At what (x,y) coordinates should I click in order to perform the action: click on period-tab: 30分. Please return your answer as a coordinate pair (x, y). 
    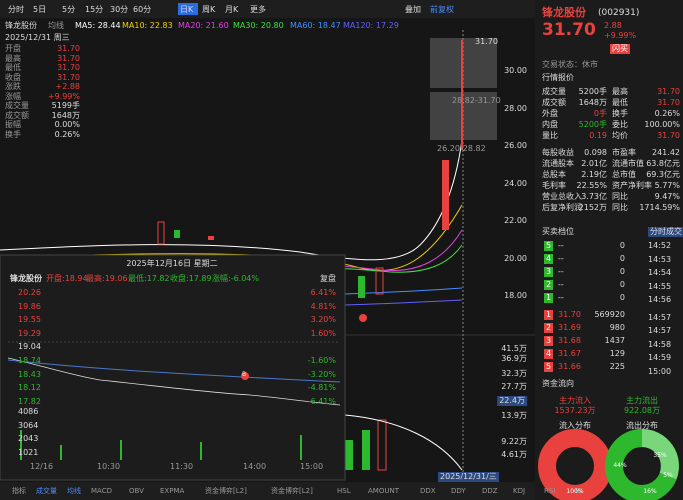
    Looking at the image, I should click on (119, 9).